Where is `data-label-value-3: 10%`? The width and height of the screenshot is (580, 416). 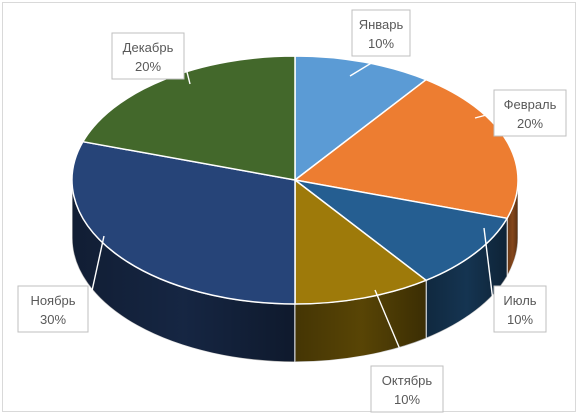 data-label-value-3: 10% is located at coordinates (407, 399).